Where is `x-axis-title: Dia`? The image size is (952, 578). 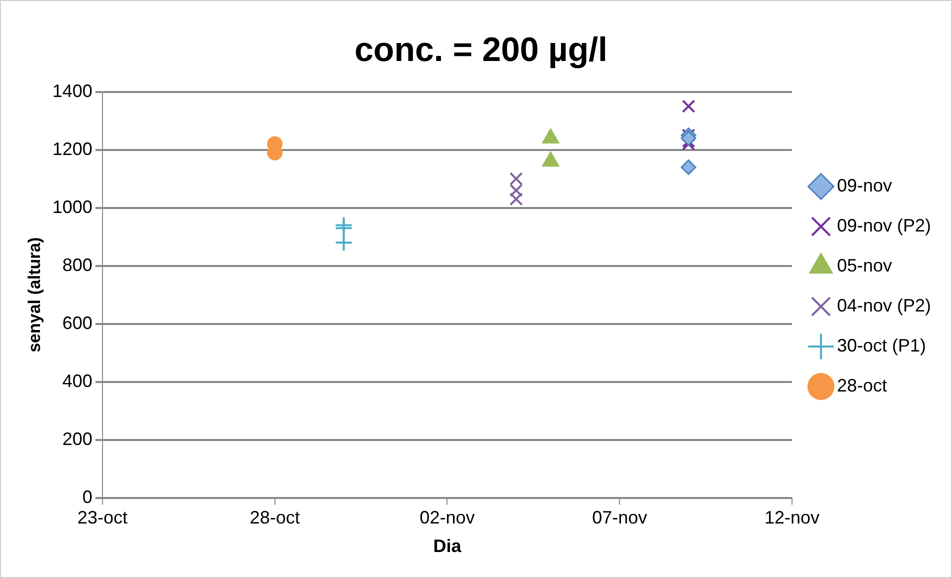 x-axis-title: Dia is located at coordinates (447, 546).